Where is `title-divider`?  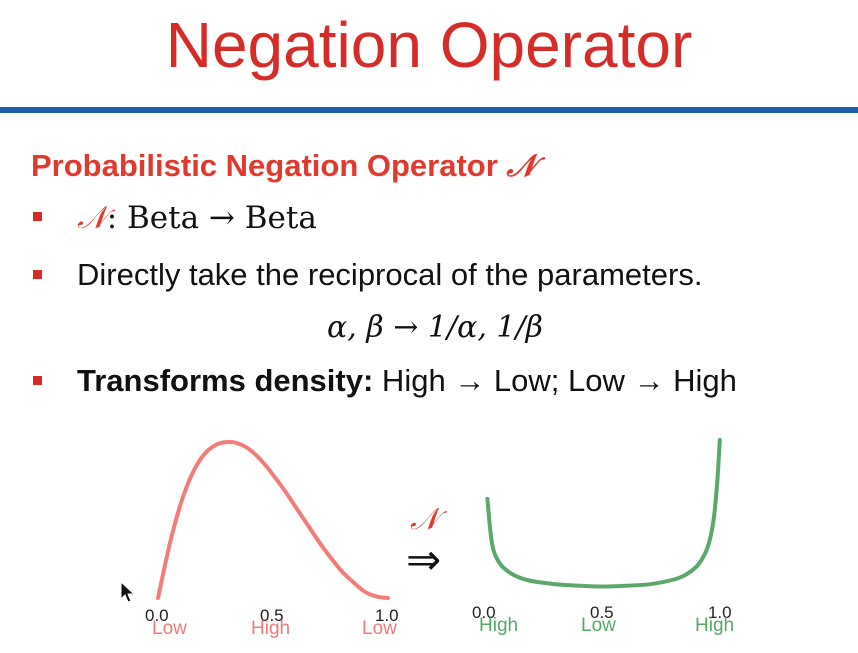 title-divider is located at coordinates (429, 110).